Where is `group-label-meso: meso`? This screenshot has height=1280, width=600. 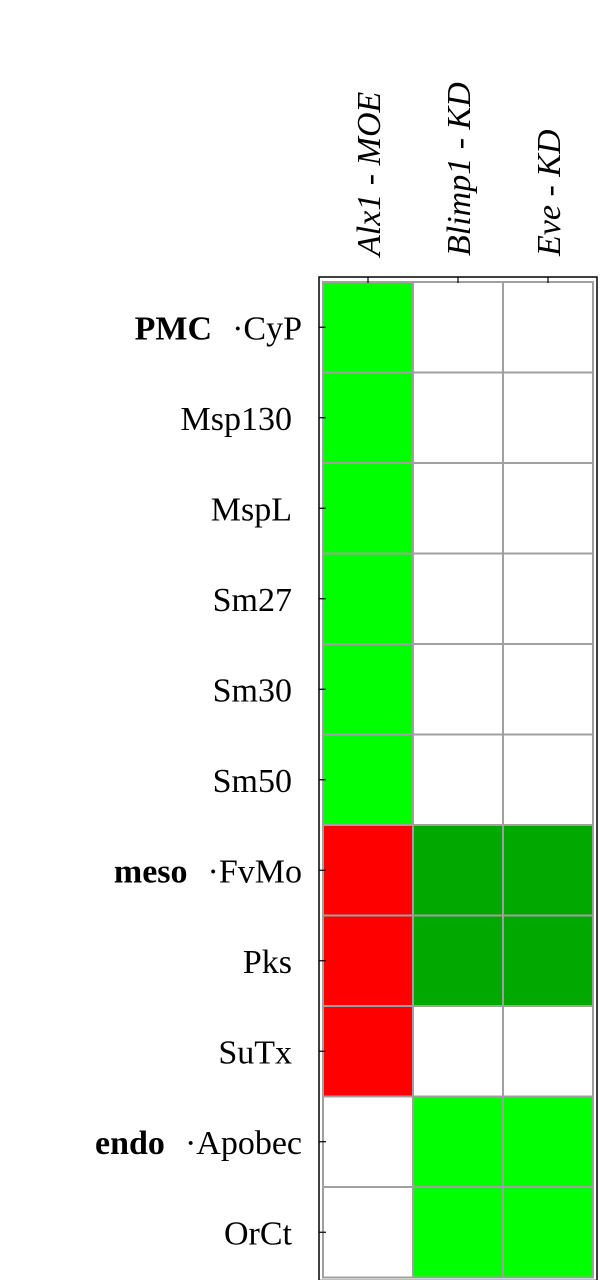
group-label-meso: meso is located at coordinates (151, 871).